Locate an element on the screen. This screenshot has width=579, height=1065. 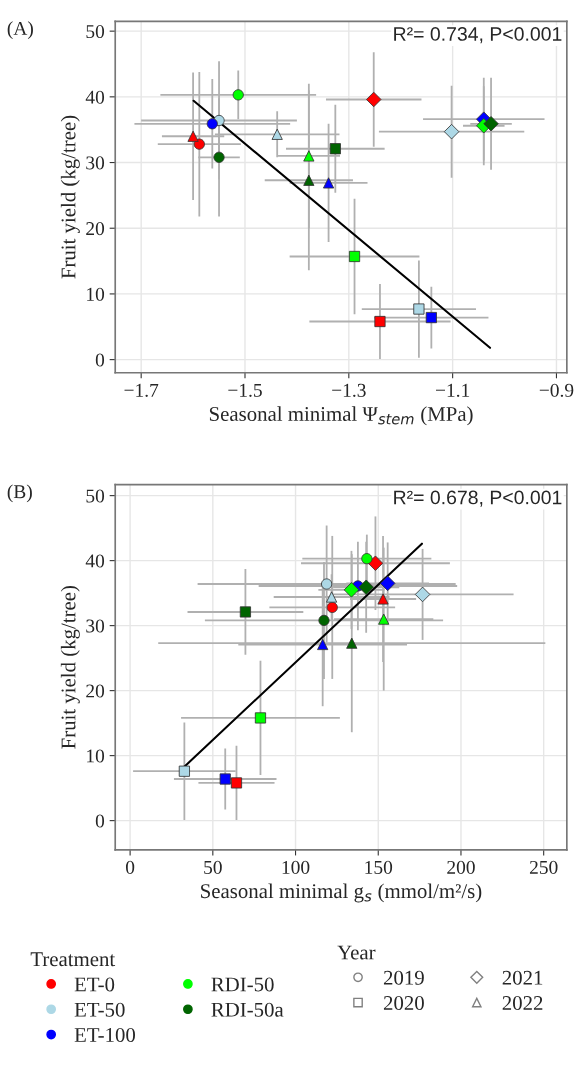
text: Treatment is located at coordinates (73, 959).